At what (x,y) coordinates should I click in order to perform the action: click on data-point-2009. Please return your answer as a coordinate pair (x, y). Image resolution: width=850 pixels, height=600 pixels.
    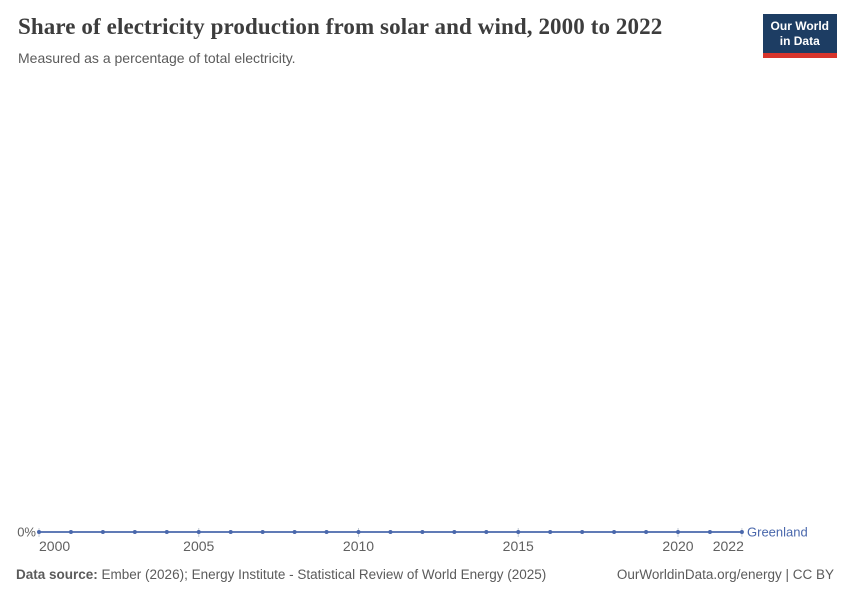
    Looking at the image, I should click on (326, 532).